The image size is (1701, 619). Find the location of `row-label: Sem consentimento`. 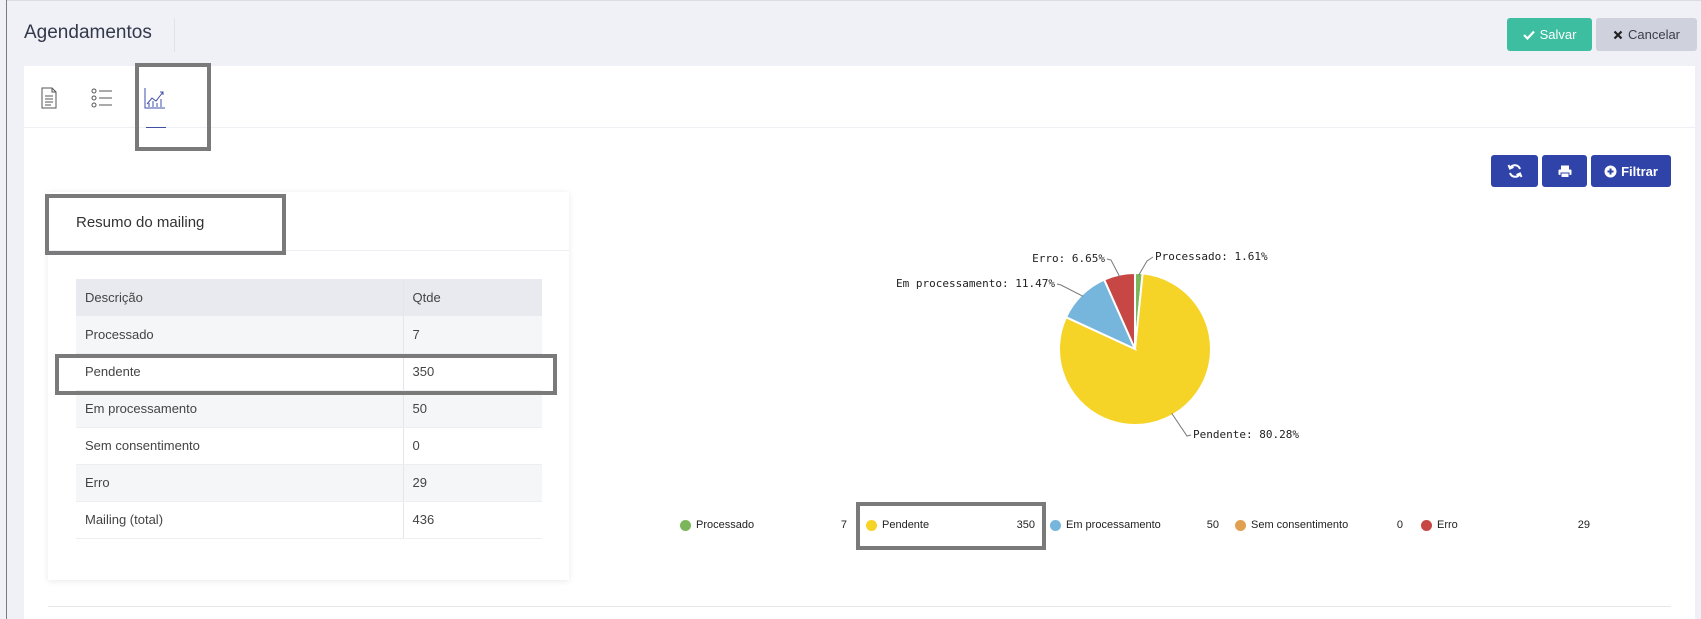

row-label: Sem consentimento is located at coordinates (240, 446).